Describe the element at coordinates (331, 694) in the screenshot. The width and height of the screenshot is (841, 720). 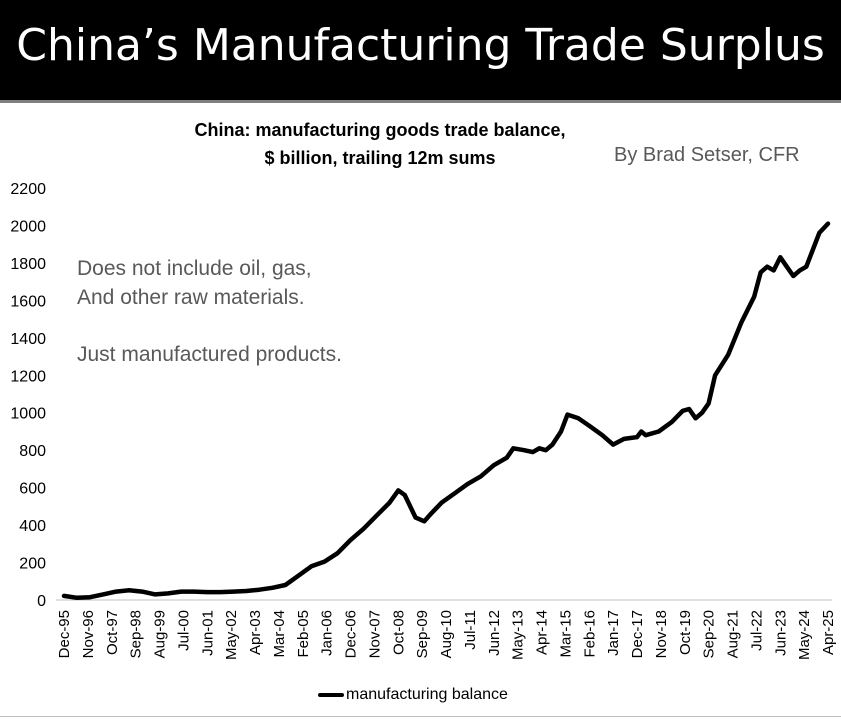
I see `legend-swatch` at that location.